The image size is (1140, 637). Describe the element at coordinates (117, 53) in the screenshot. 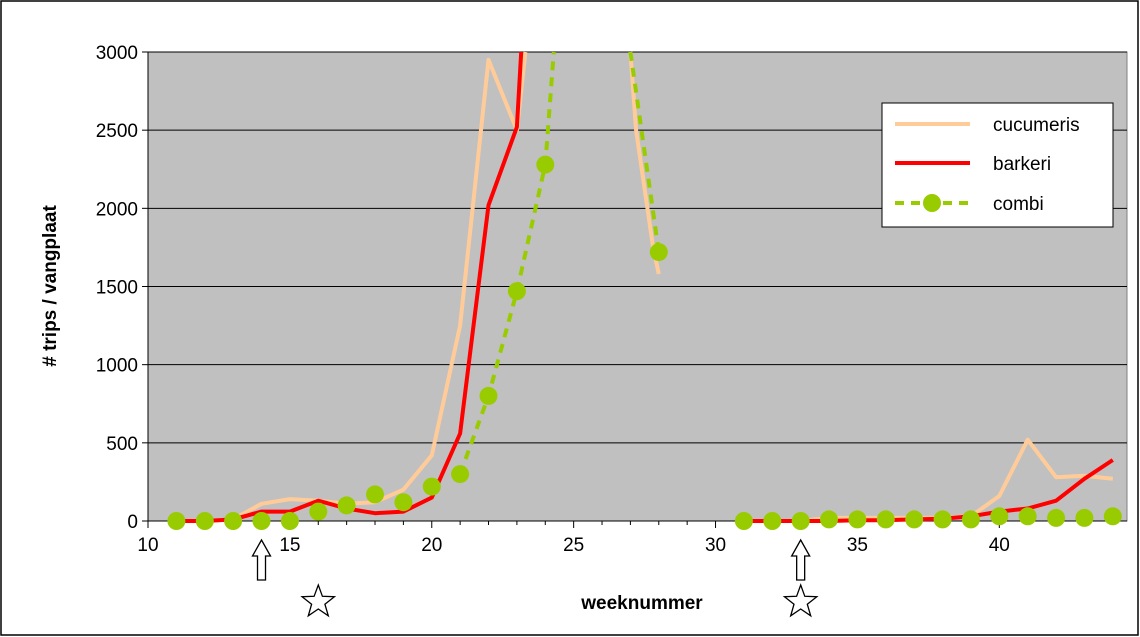

I see `y-tick-label: 3000` at that location.